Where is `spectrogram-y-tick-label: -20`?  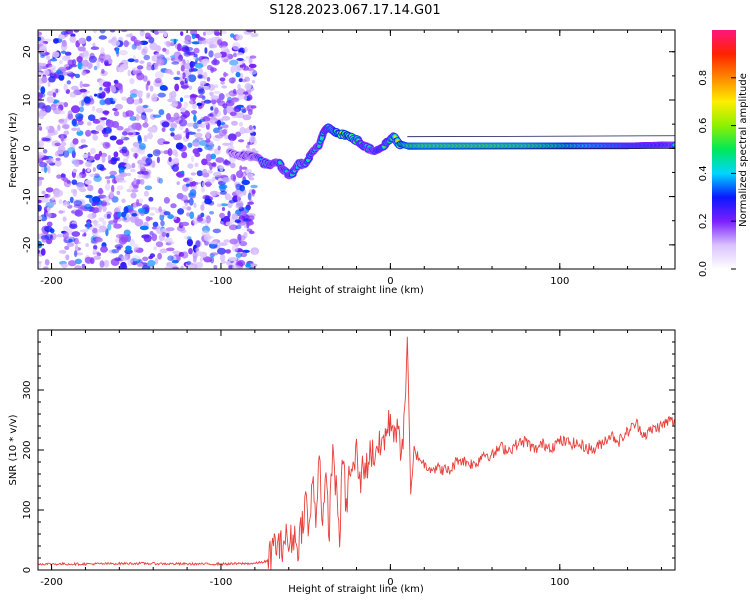
spectrogram-y-tick-label: -20 is located at coordinates (27, 245).